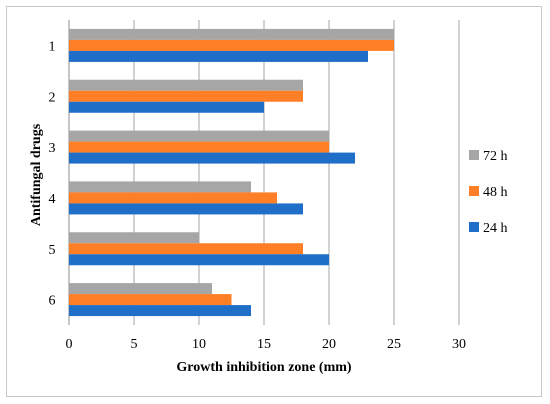  What do you see at coordinates (52, 250) in the screenshot?
I see `y-tick-label: 5` at bounding box center [52, 250].